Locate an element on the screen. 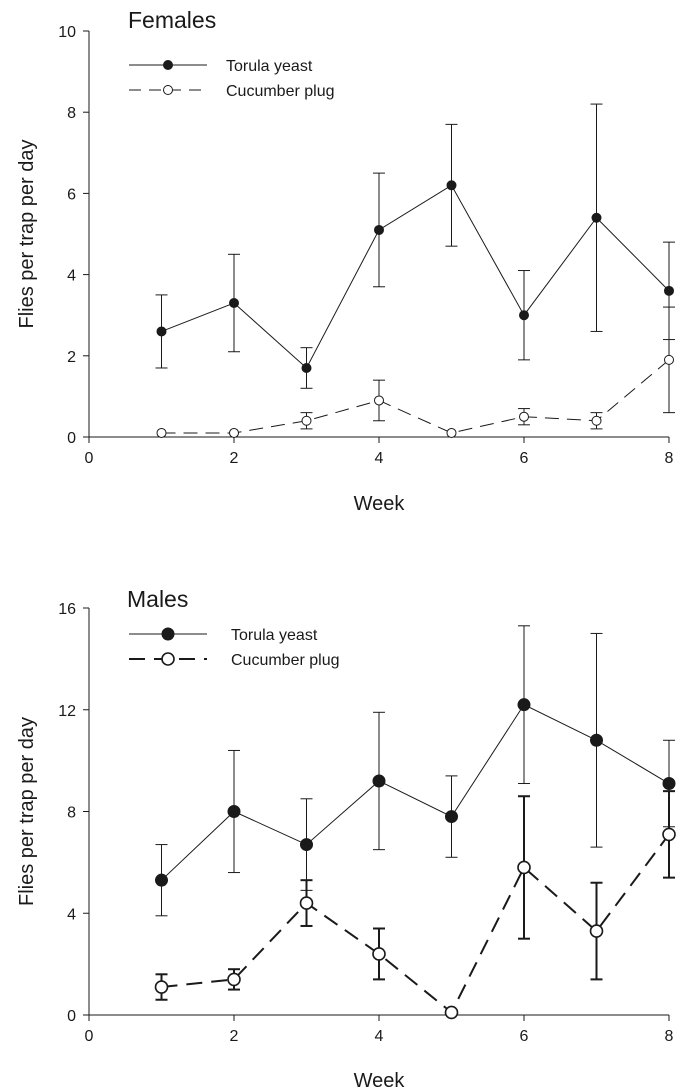 The width and height of the screenshot is (687, 1091). chart-title: Females is located at coordinates (172, 20).